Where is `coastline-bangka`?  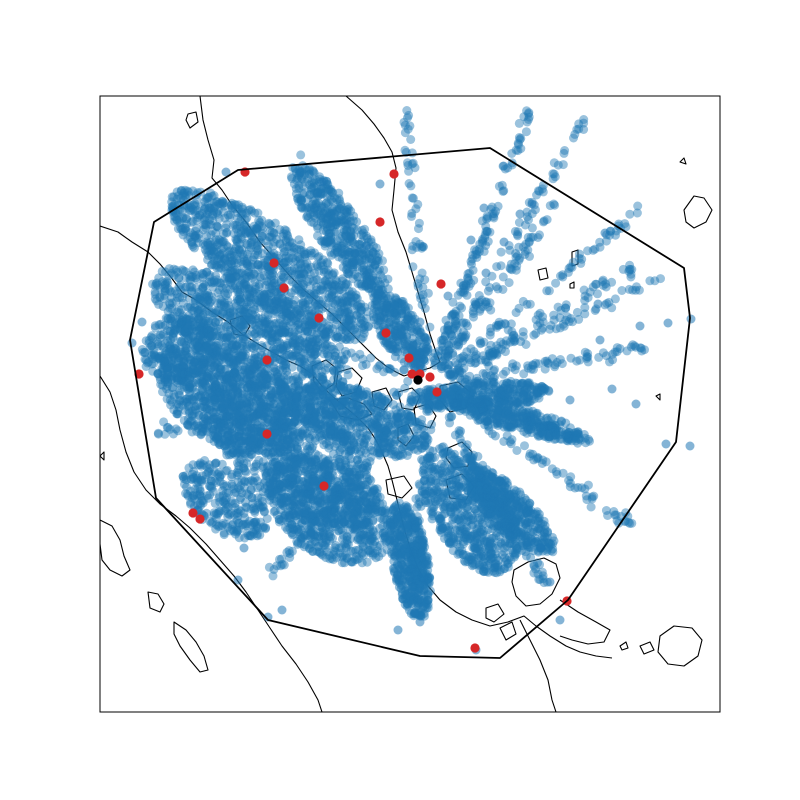 coastline-bangka is located at coordinates (536, 582).